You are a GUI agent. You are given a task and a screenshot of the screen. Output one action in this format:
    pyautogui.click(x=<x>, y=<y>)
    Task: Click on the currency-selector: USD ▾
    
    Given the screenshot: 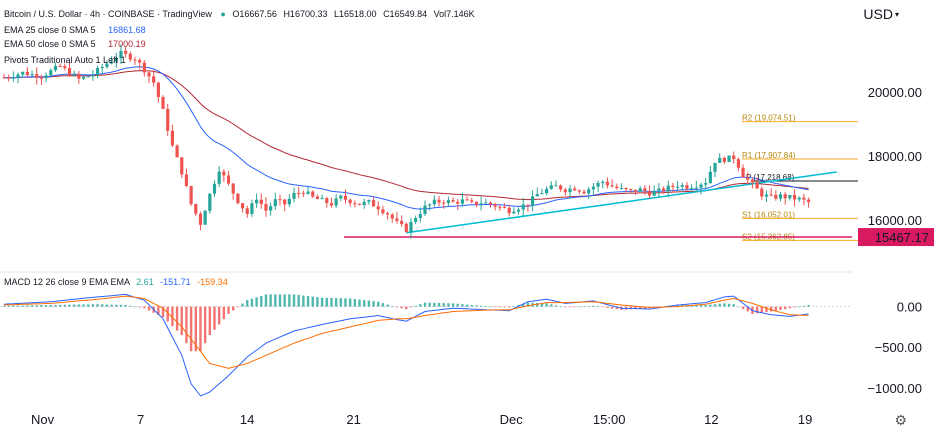 What is the action you would take?
    pyautogui.click(x=881, y=14)
    